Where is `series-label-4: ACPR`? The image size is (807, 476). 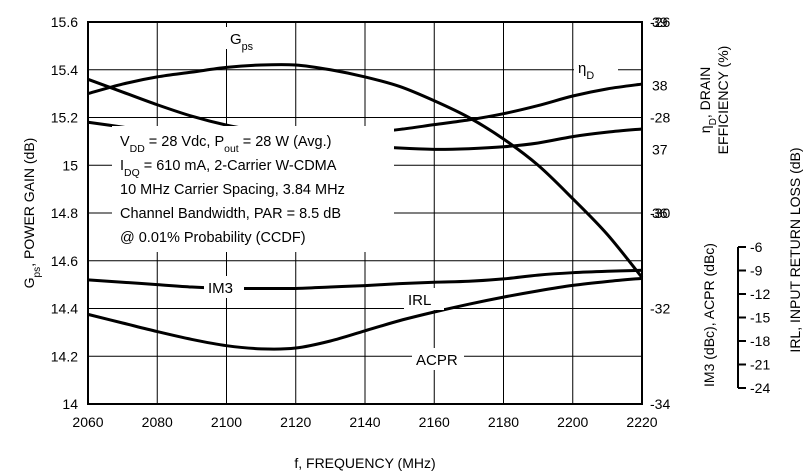 series-label-4: ACPR is located at coordinates (437, 360).